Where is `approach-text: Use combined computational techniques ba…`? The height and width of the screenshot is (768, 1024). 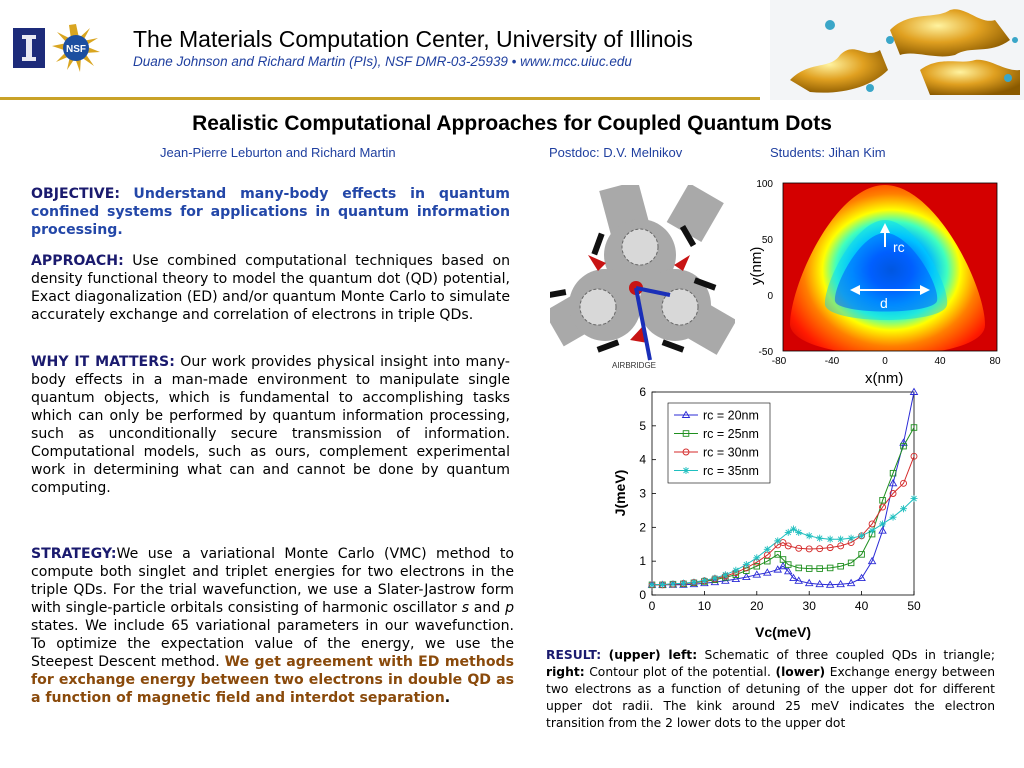
approach-text: Use combined computational techniques ba… is located at coordinates (271, 288).